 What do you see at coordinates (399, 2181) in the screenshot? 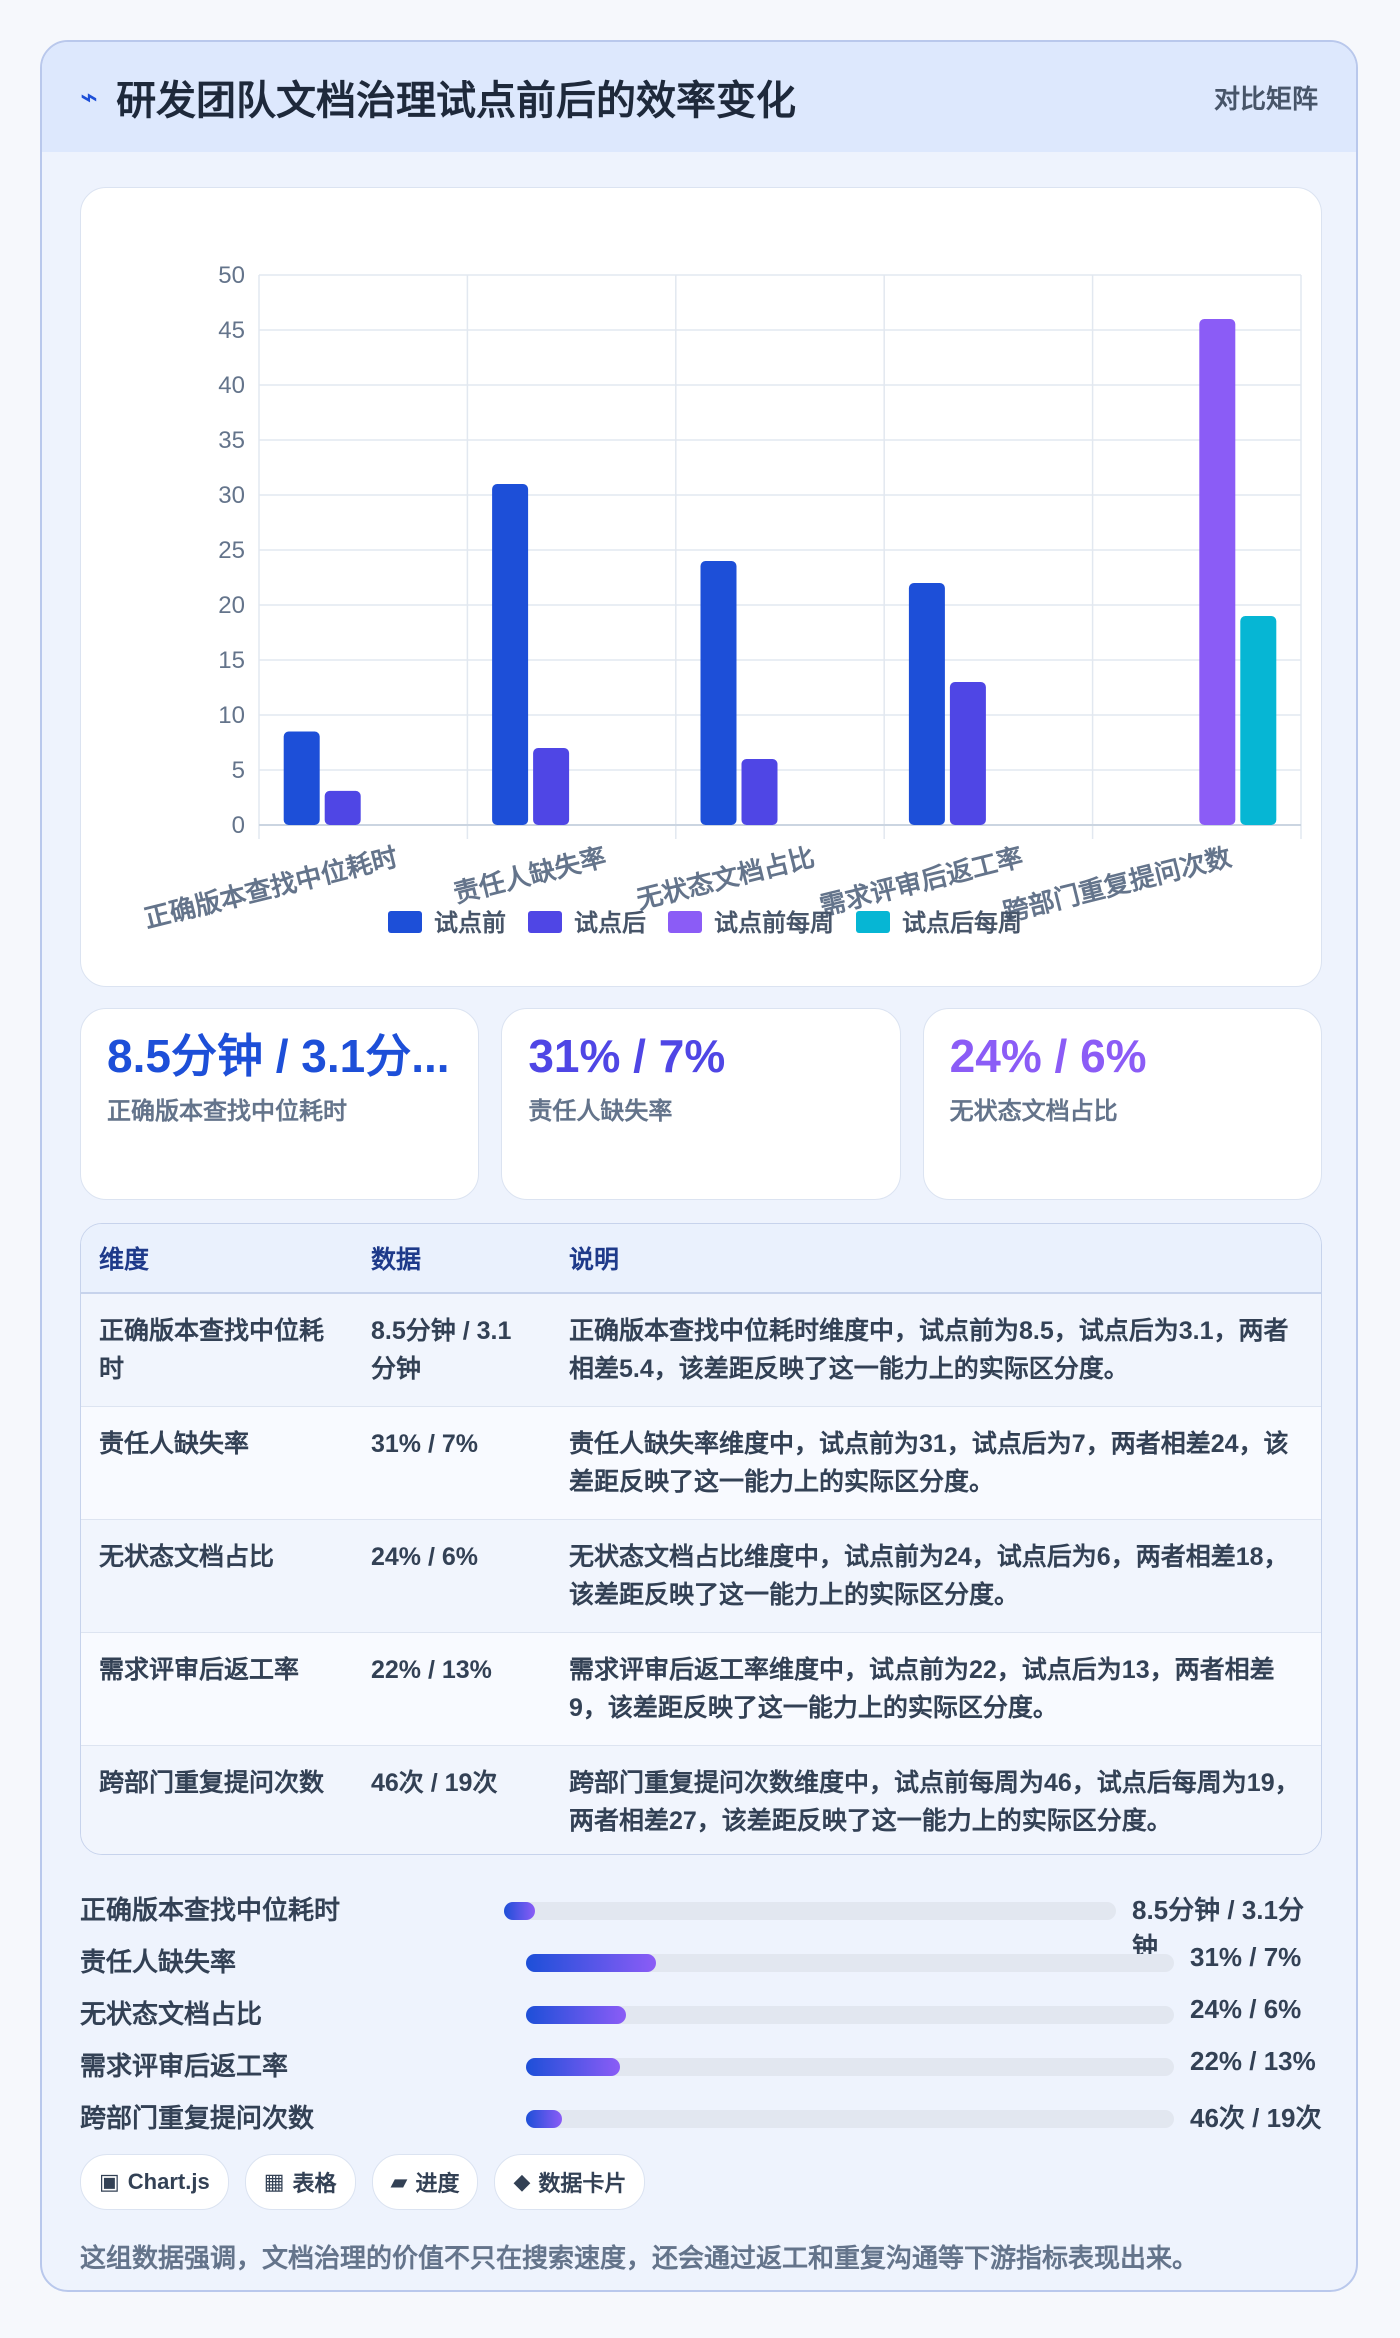
I see `parallelogram-icon: ▰` at bounding box center [399, 2181].